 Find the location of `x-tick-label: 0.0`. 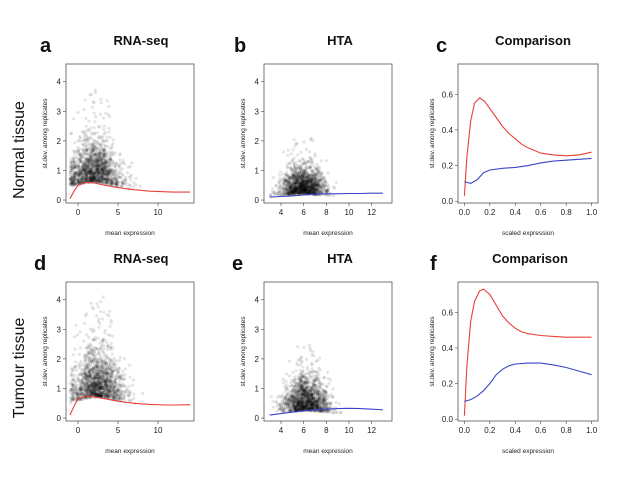

x-tick-label: 0.0 is located at coordinates (465, 212).